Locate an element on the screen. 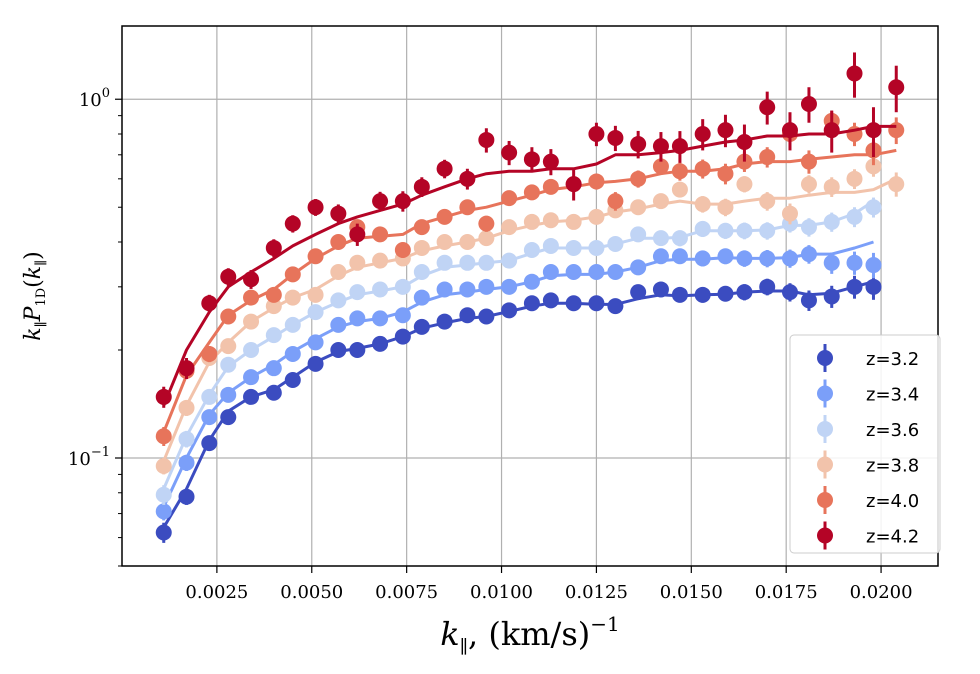 The image size is (980, 674). legend: z=3.2 z=3.4 z=3.6 z=3.8 z=4.0 z=4.2 is located at coordinates (865, 444).